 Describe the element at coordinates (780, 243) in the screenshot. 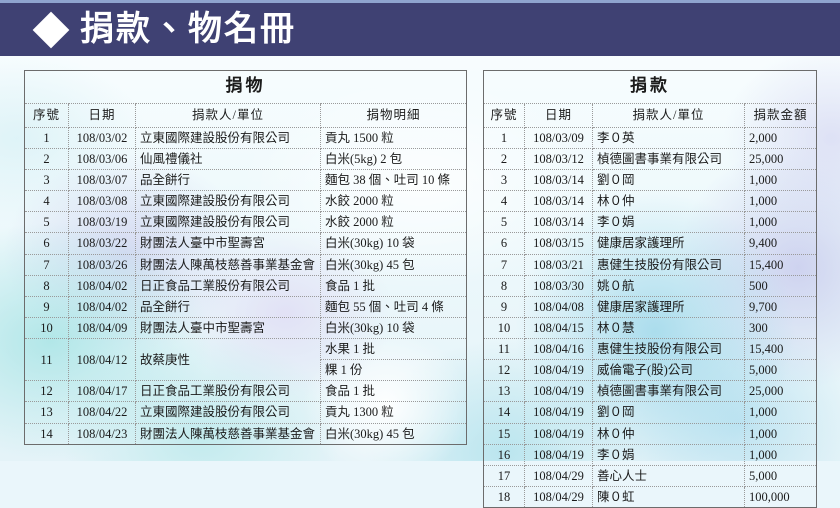

I see `cell-amount: 9,400` at that location.